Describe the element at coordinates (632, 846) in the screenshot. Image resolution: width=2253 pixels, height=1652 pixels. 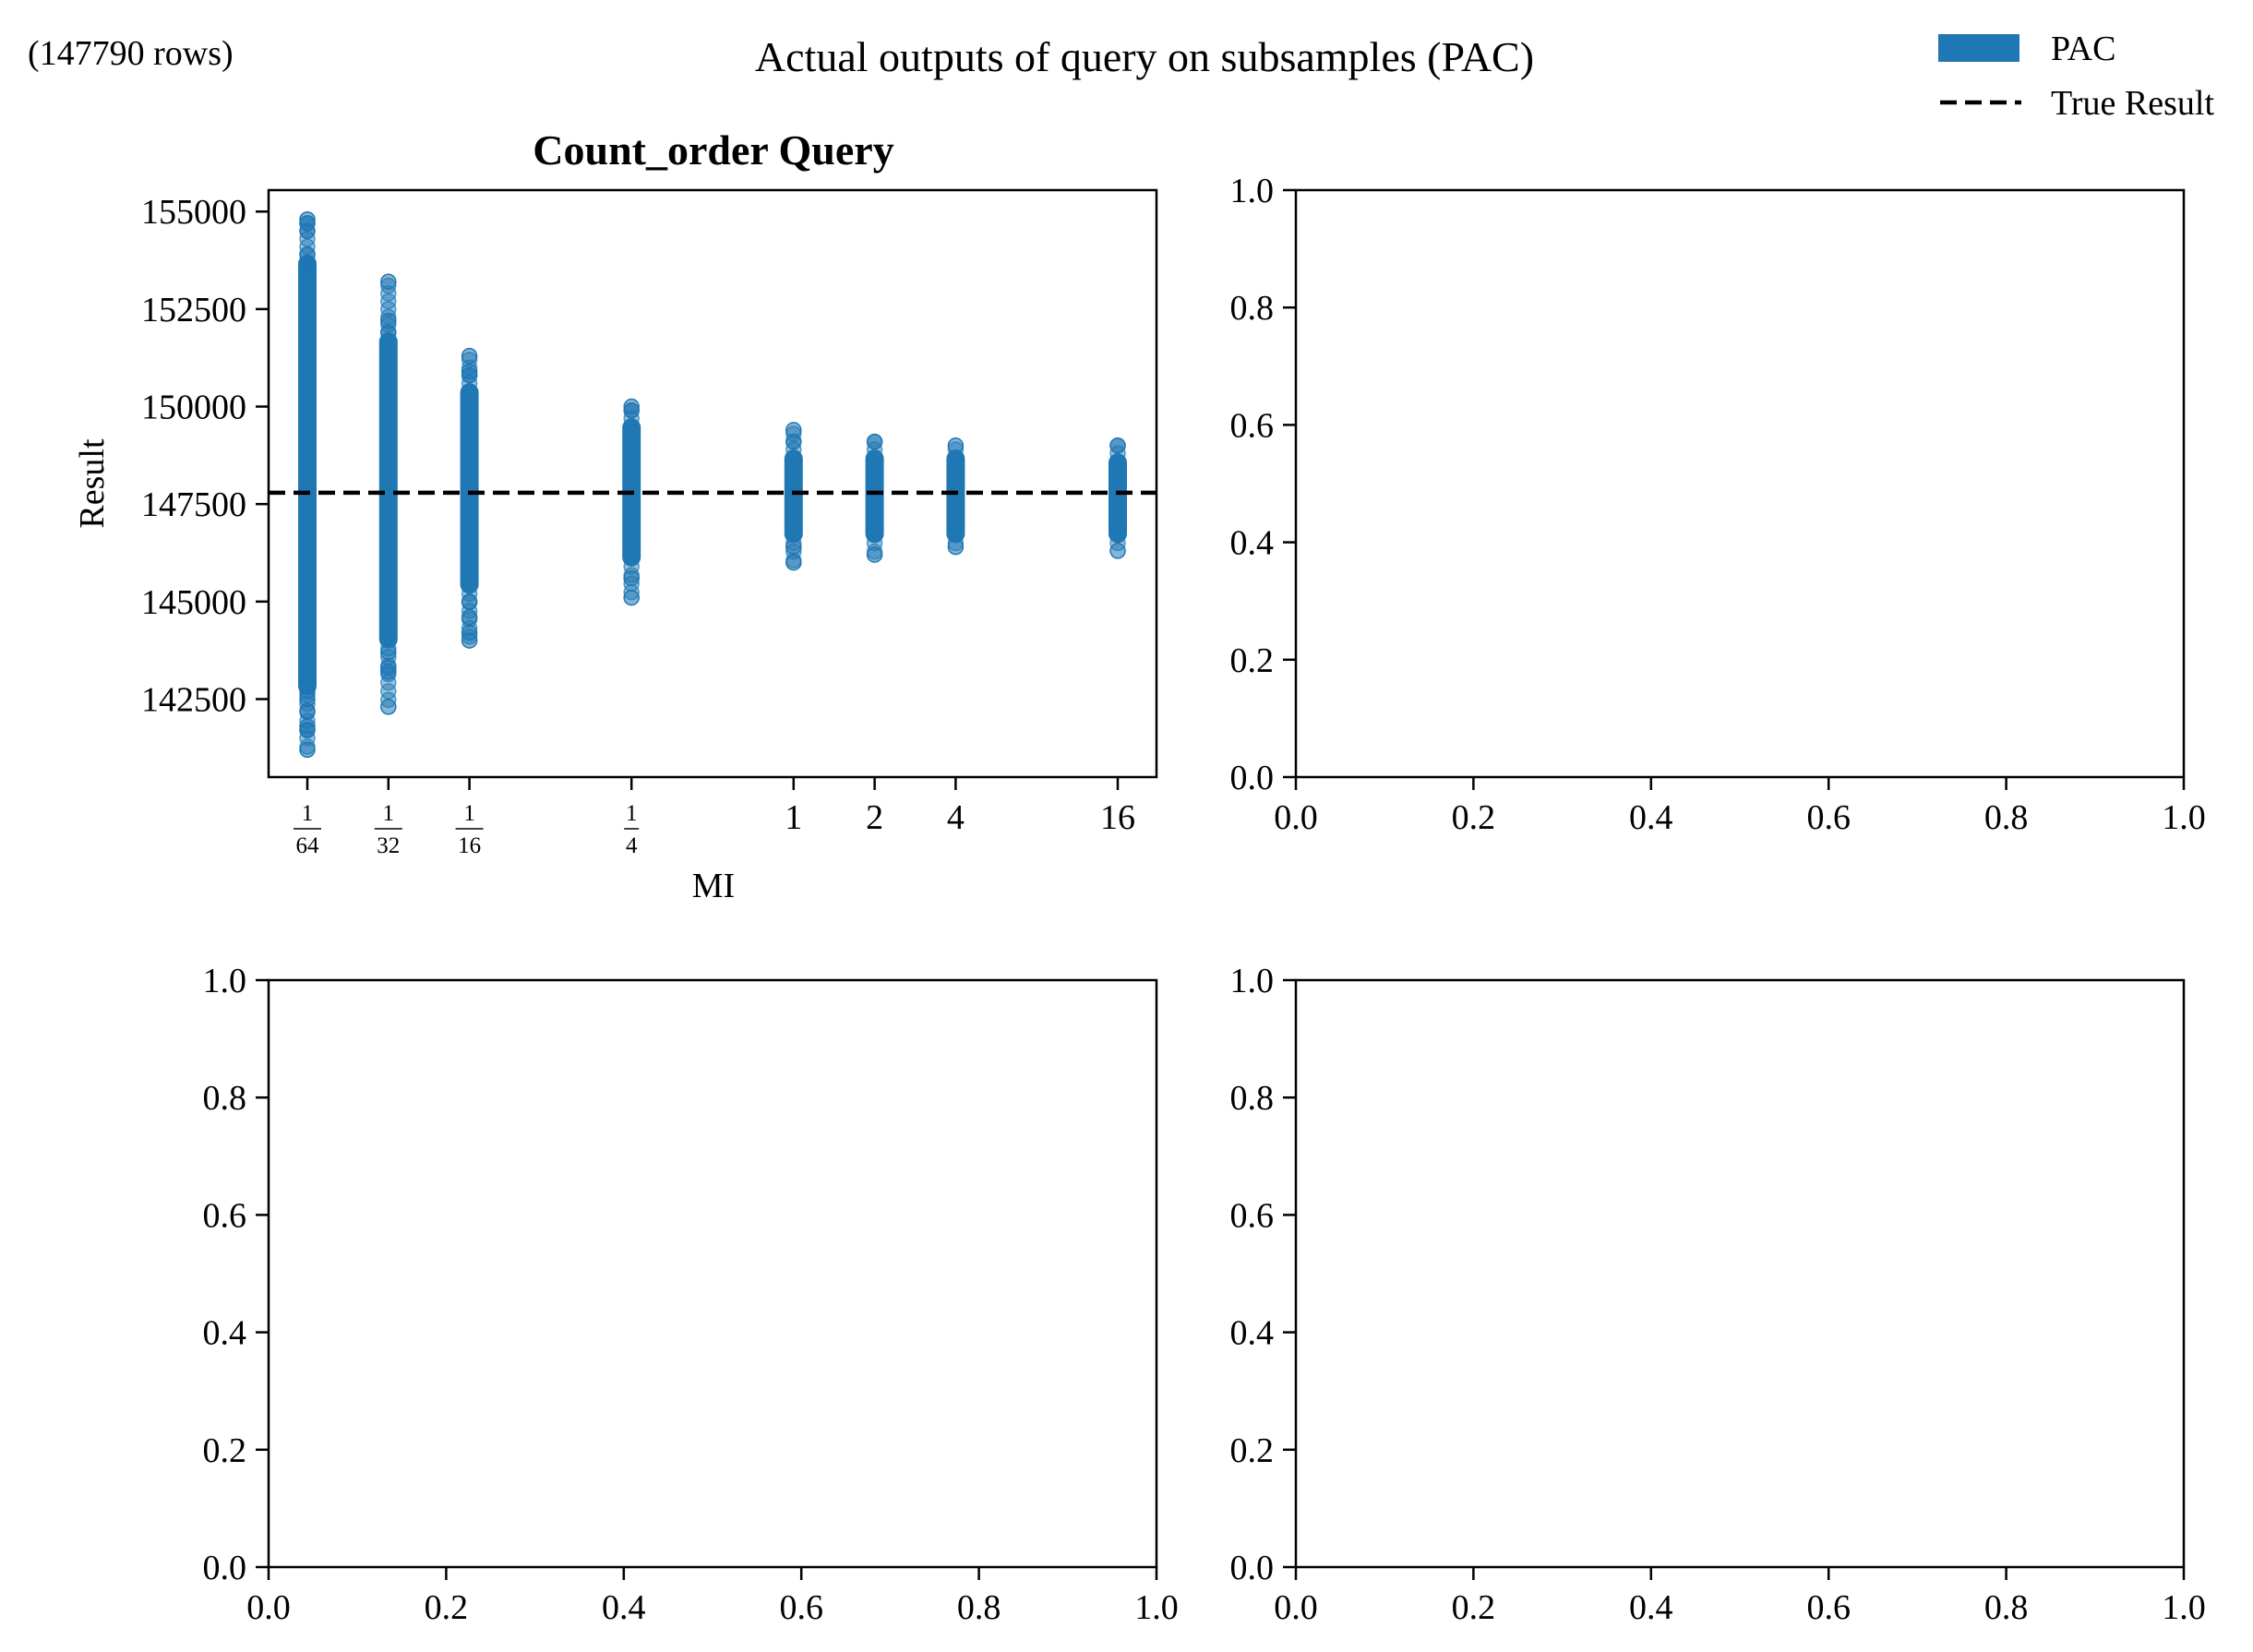
I see `x-tick-denominator: 4` at that location.